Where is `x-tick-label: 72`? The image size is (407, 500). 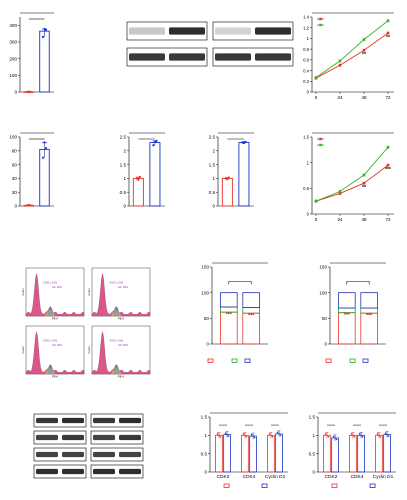
x-tick-label: 72 is located at coordinates (388, 219).